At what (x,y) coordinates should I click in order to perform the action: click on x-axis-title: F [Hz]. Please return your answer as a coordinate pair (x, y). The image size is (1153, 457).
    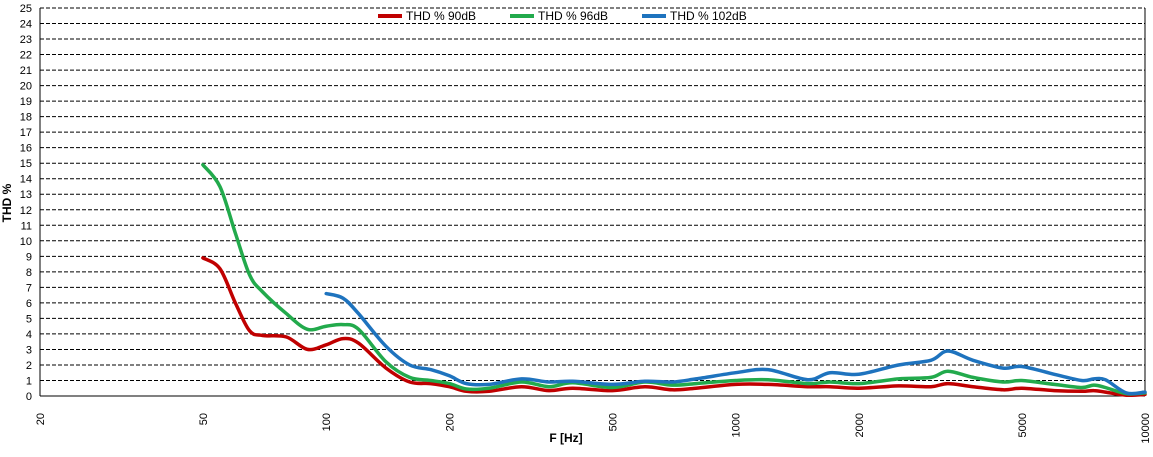
    Looking at the image, I should click on (565, 438).